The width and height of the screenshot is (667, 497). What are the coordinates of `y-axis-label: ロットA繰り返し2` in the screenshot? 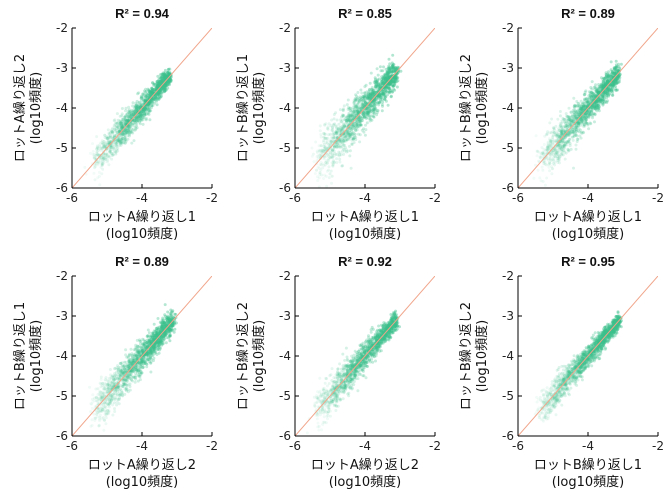 It's located at (20, 108).